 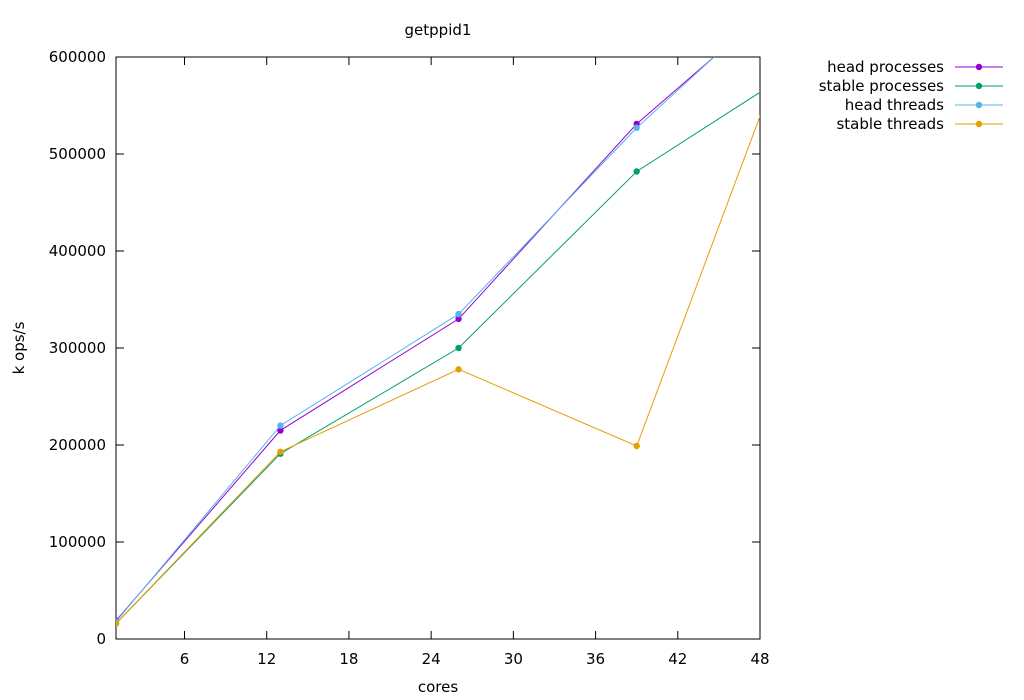 I want to click on x-tick-label: 36, so click(x=595, y=659).